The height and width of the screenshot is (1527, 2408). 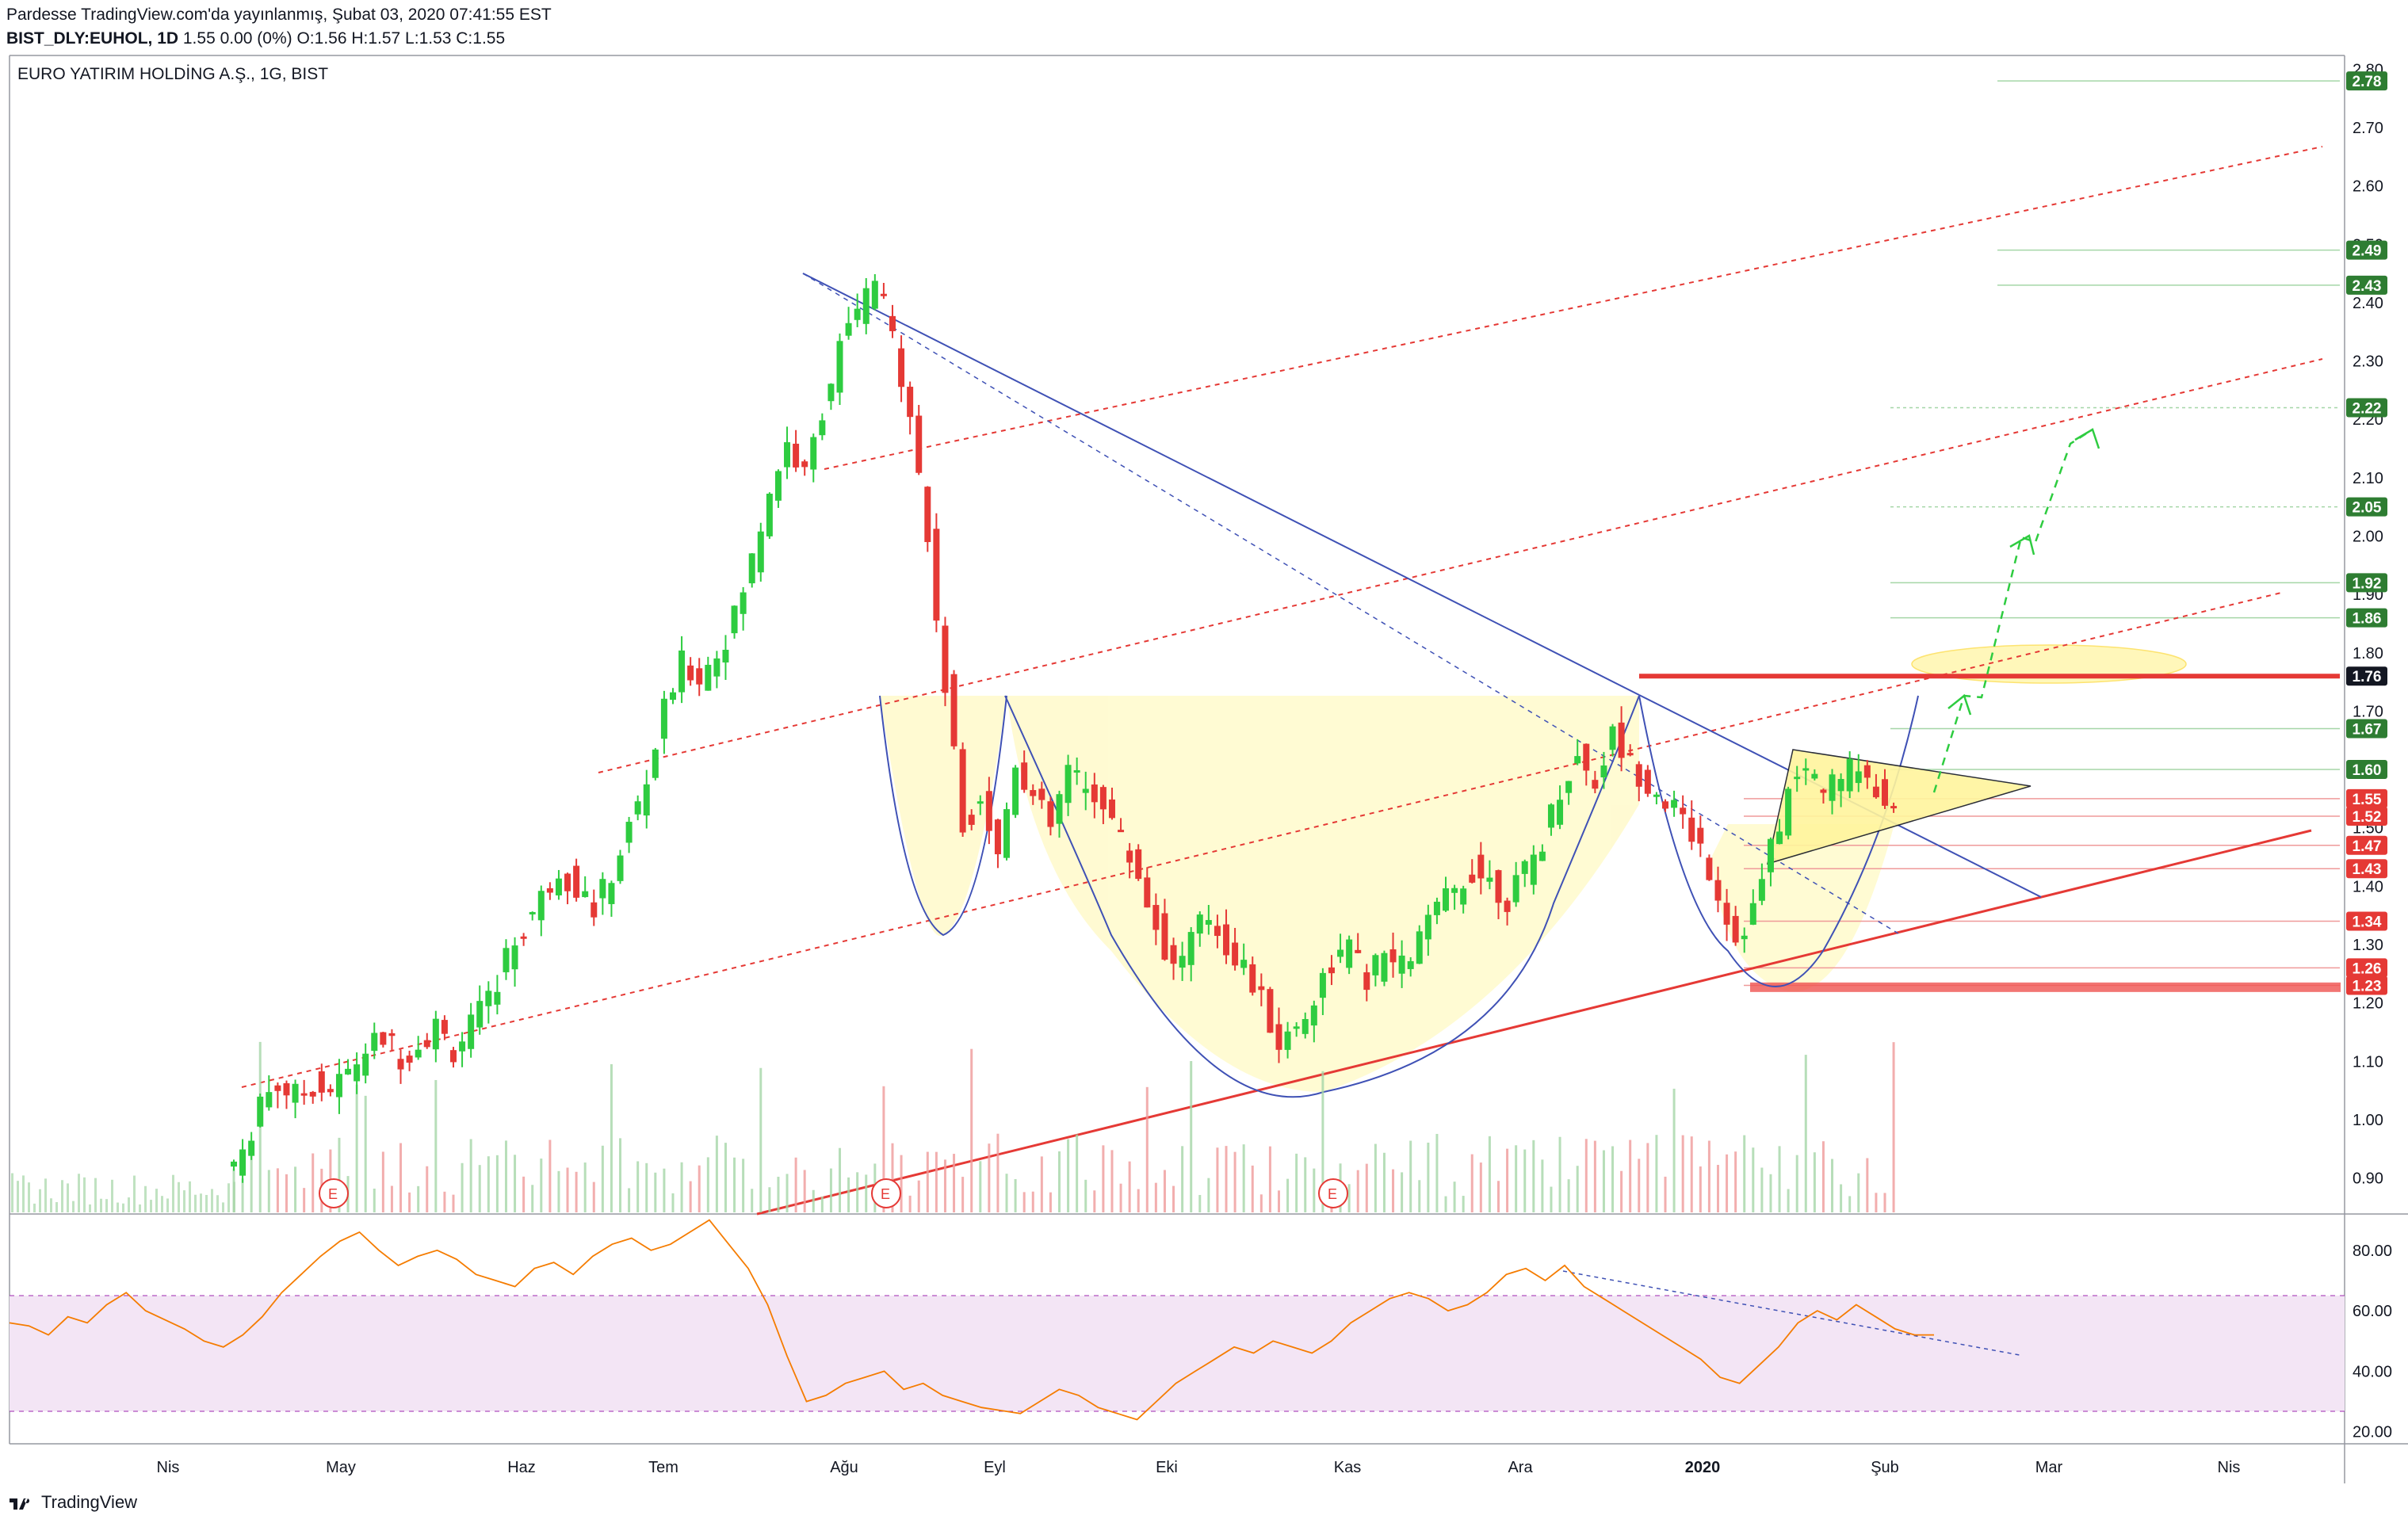 What do you see at coordinates (2368, 187) in the screenshot?
I see `price-tick-label: 2.60` at bounding box center [2368, 187].